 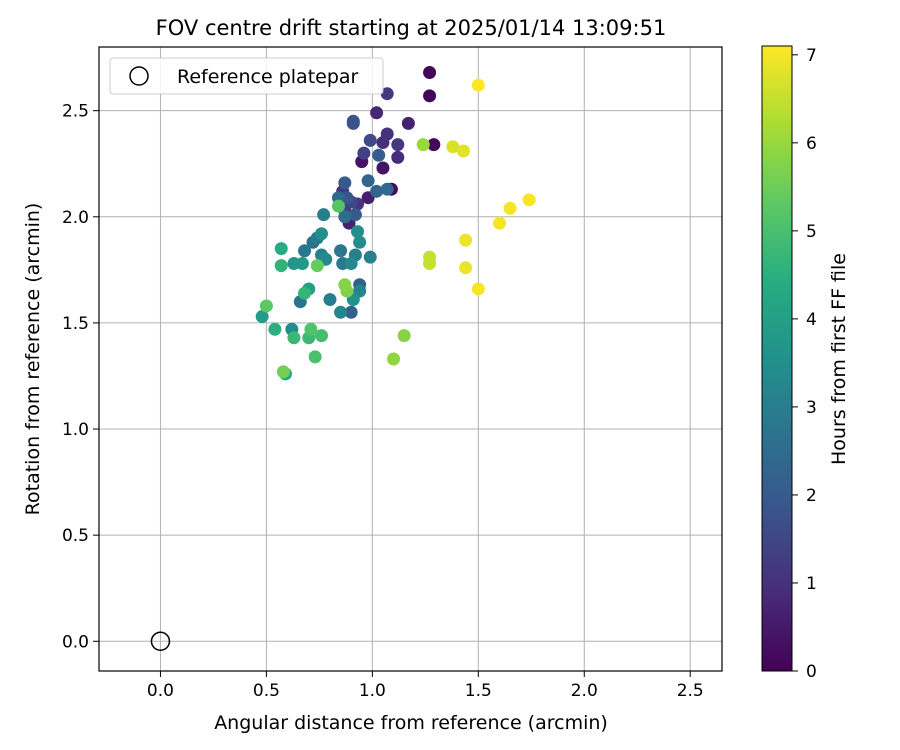 What do you see at coordinates (811, 144) in the screenshot?
I see `colorbar-tick-label: 6` at bounding box center [811, 144].